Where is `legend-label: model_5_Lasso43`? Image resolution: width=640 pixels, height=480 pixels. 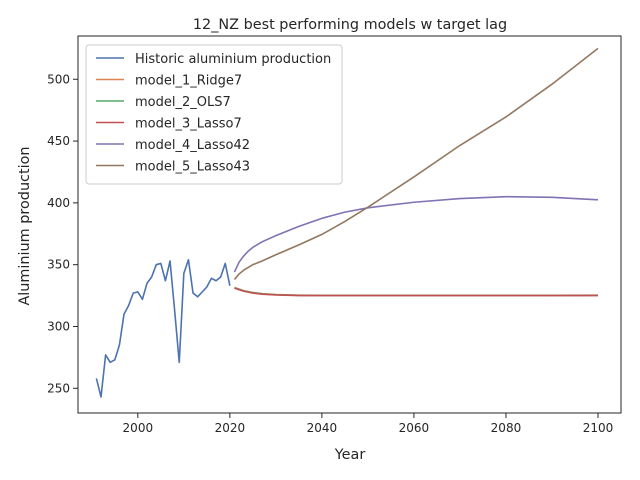 legend-label: model_5_Lasso43 is located at coordinates (192, 167).